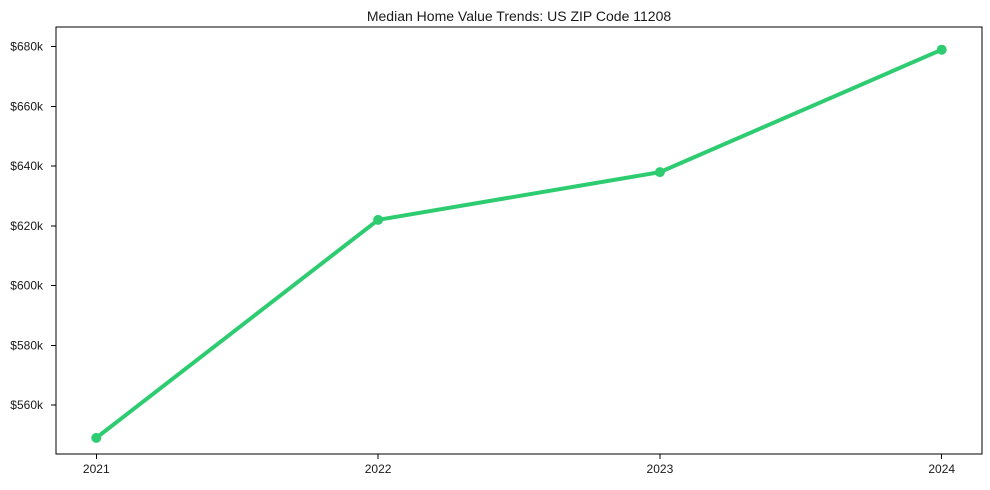  I want to click on y-tick-label: $680k, so click(27, 47).